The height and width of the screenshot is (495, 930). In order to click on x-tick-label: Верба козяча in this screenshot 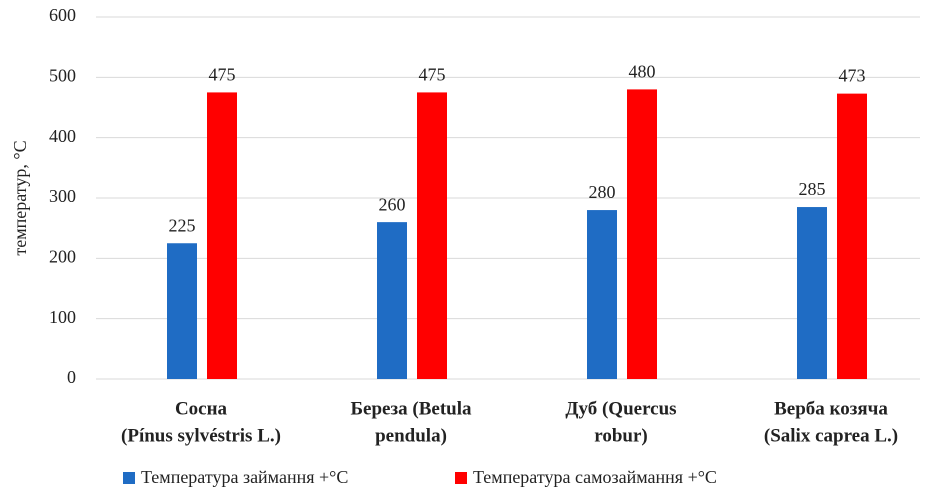, I will do `click(831, 408)`.